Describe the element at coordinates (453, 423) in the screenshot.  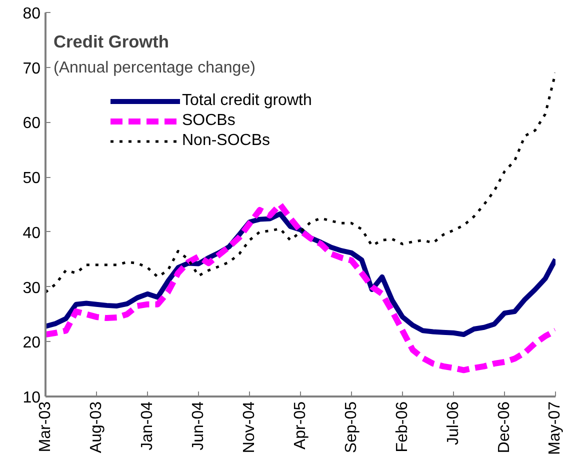
I see `x-tick-label: Jul-06` at that location.